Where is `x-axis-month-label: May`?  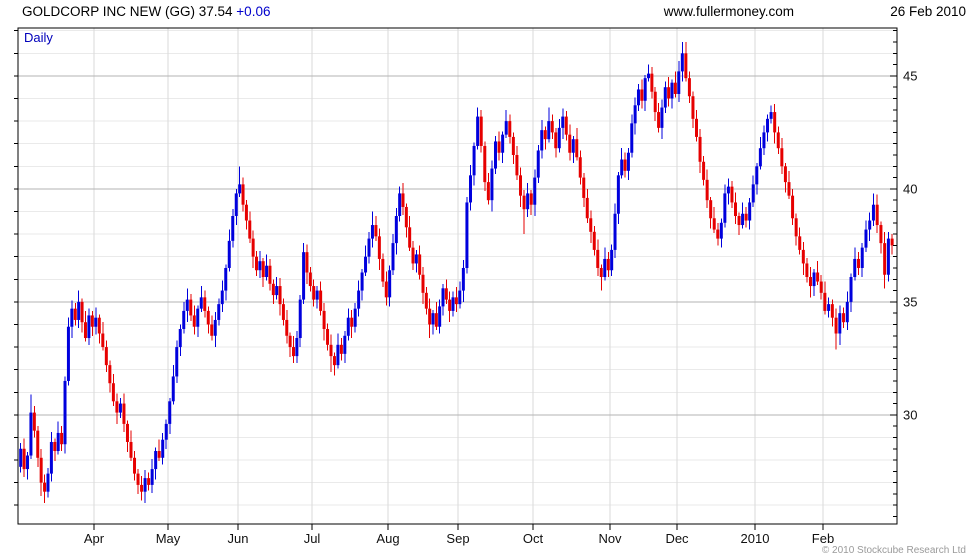
x-axis-month-label: May is located at coordinates (168, 538).